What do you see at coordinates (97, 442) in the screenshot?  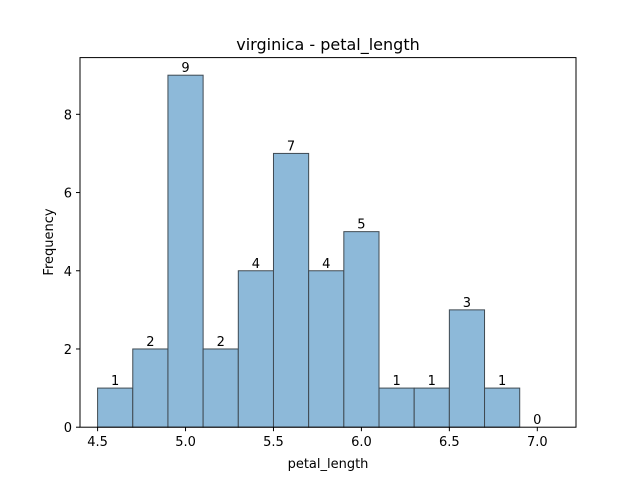 I see `x-tick-label: 4.5` at bounding box center [97, 442].